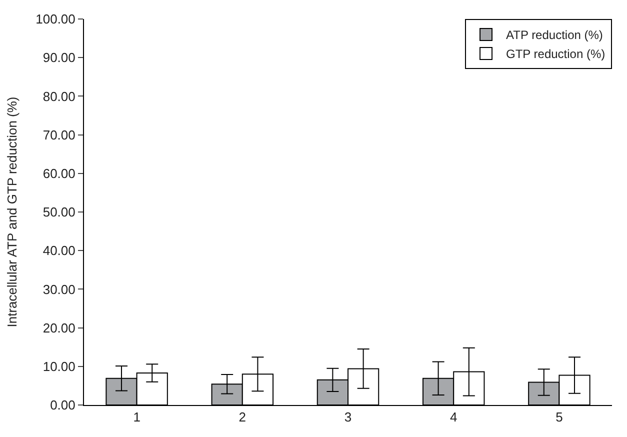 This screenshot has height=437, width=627. I want to click on y-tick-label: 40.00, so click(59, 250).